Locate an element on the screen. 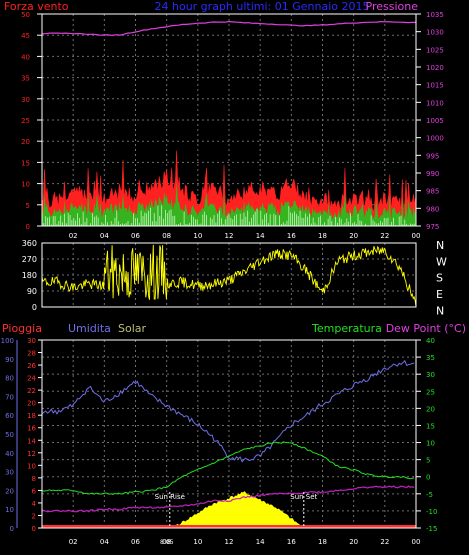 The image size is (469, 555). y-tick-rain: 30 is located at coordinates (31, 341).